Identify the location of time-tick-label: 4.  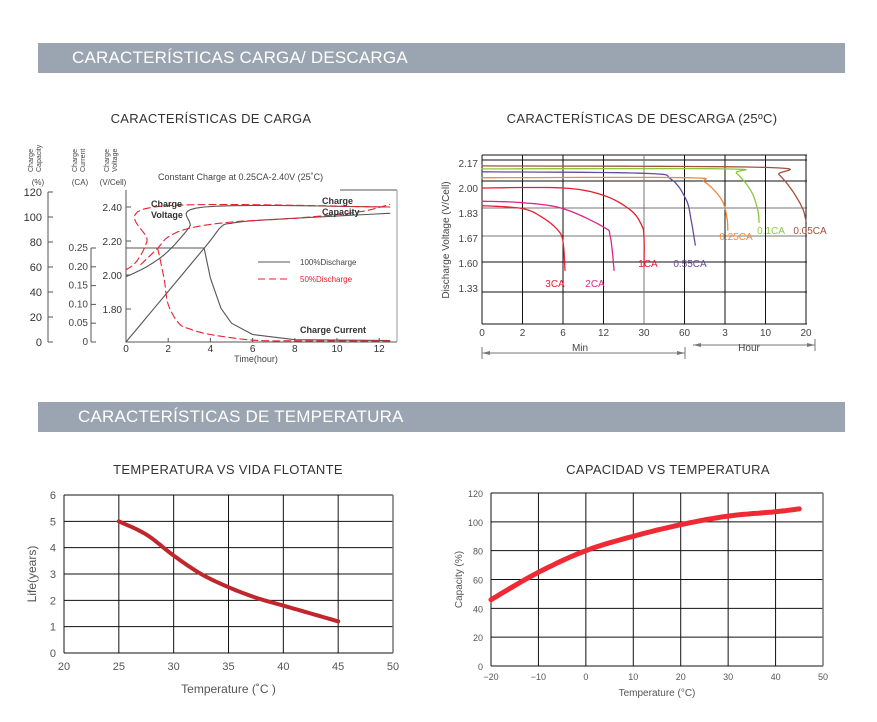
(211, 349).